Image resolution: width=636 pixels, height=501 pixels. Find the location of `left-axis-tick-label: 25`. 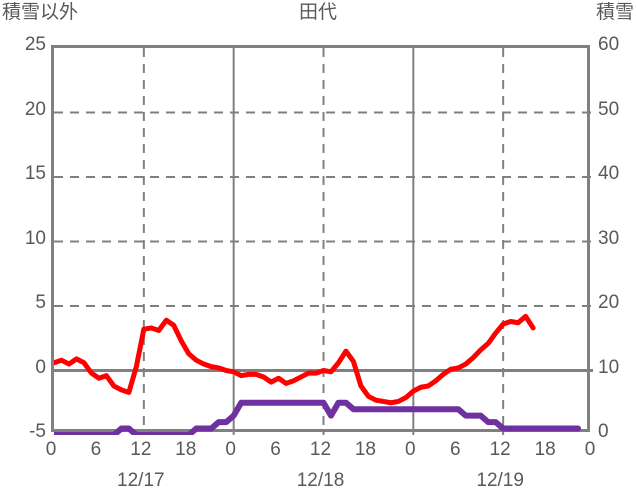

left-axis-tick-label: 25 is located at coordinates (35, 44).